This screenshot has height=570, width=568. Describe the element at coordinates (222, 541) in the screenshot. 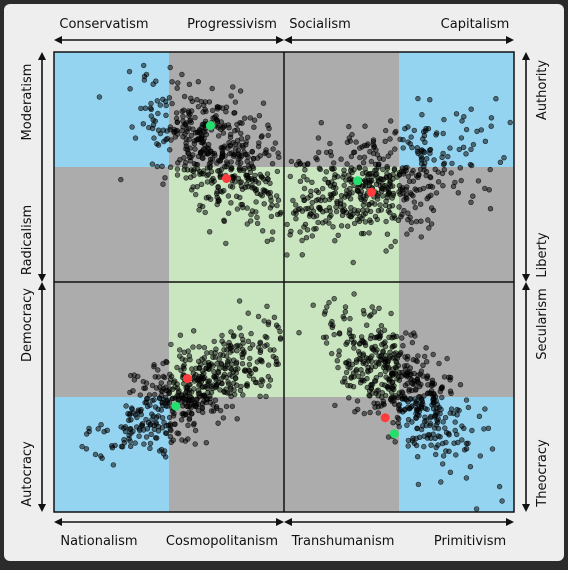

I see `label-cosmopolitanism: Cosmopolitanism` at that location.